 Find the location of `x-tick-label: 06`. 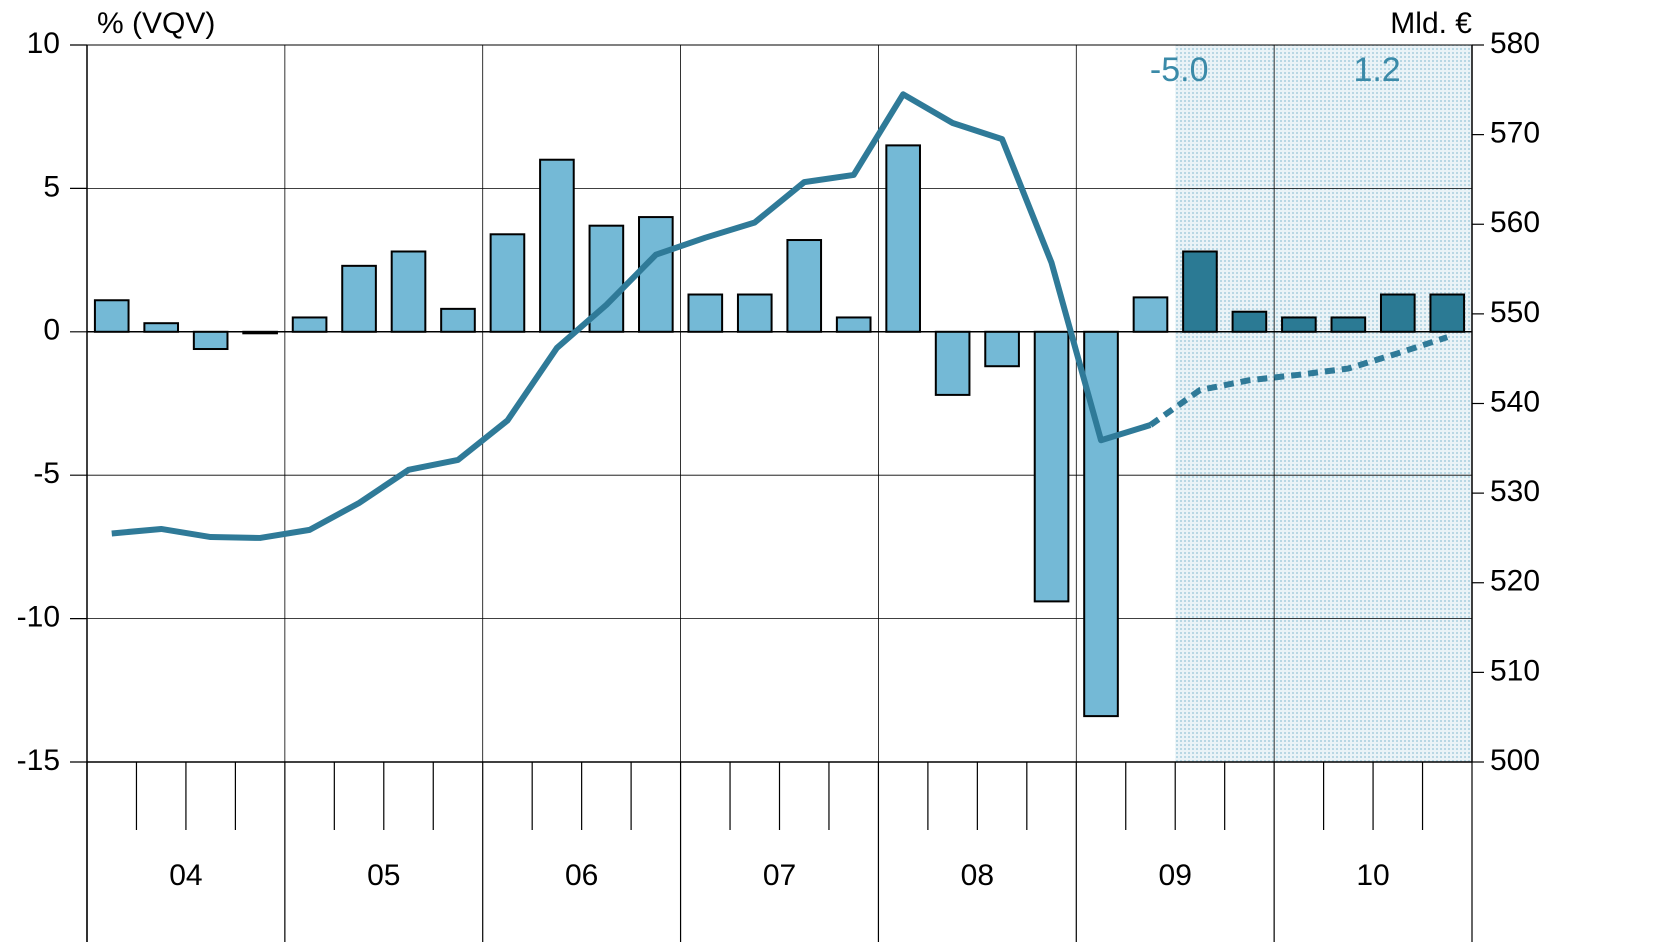

x-tick-label: 06 is located at coordinates (581, 875).